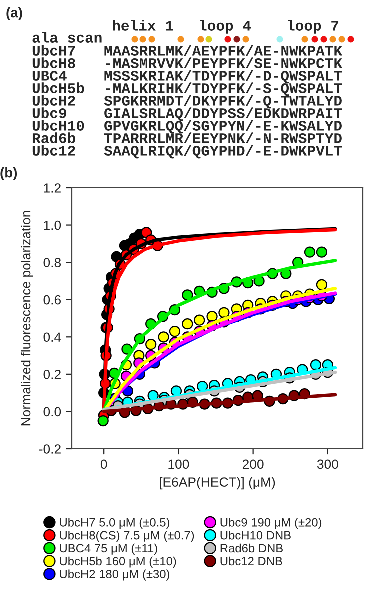 This screenshot has width=366, height=591. I want to click on legend-label: UBC4 75 μM (±11), so click(109, 550).